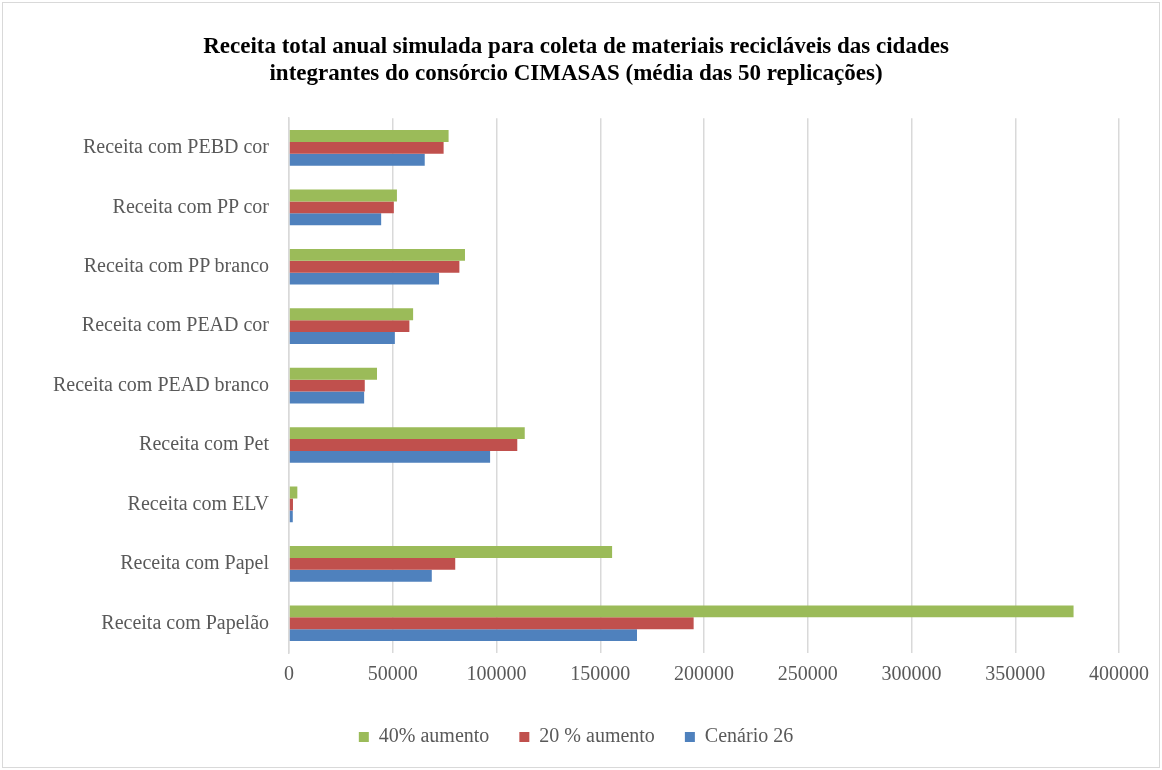 The image size is (1162, 770). What do you see at coordinates (191, 205) in the screenshot?
I see `y-tick-label: Receita com PP cor` at bounding box center [191, 205].